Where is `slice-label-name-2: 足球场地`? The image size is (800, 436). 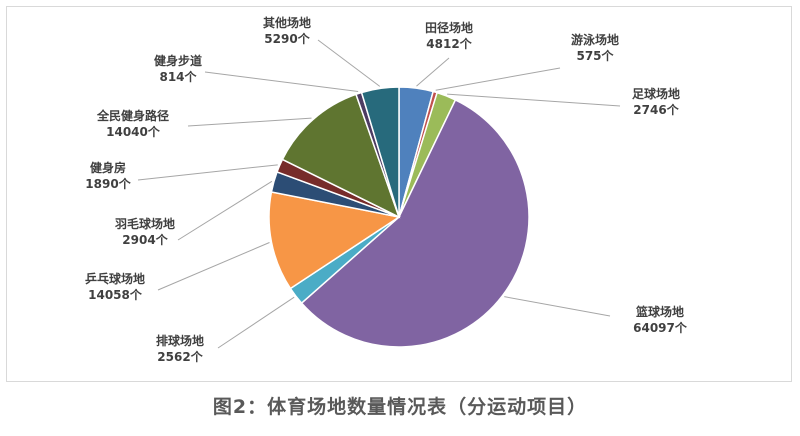 slice-label-name-2: 足球场地 is located at coordinates (656, 93).